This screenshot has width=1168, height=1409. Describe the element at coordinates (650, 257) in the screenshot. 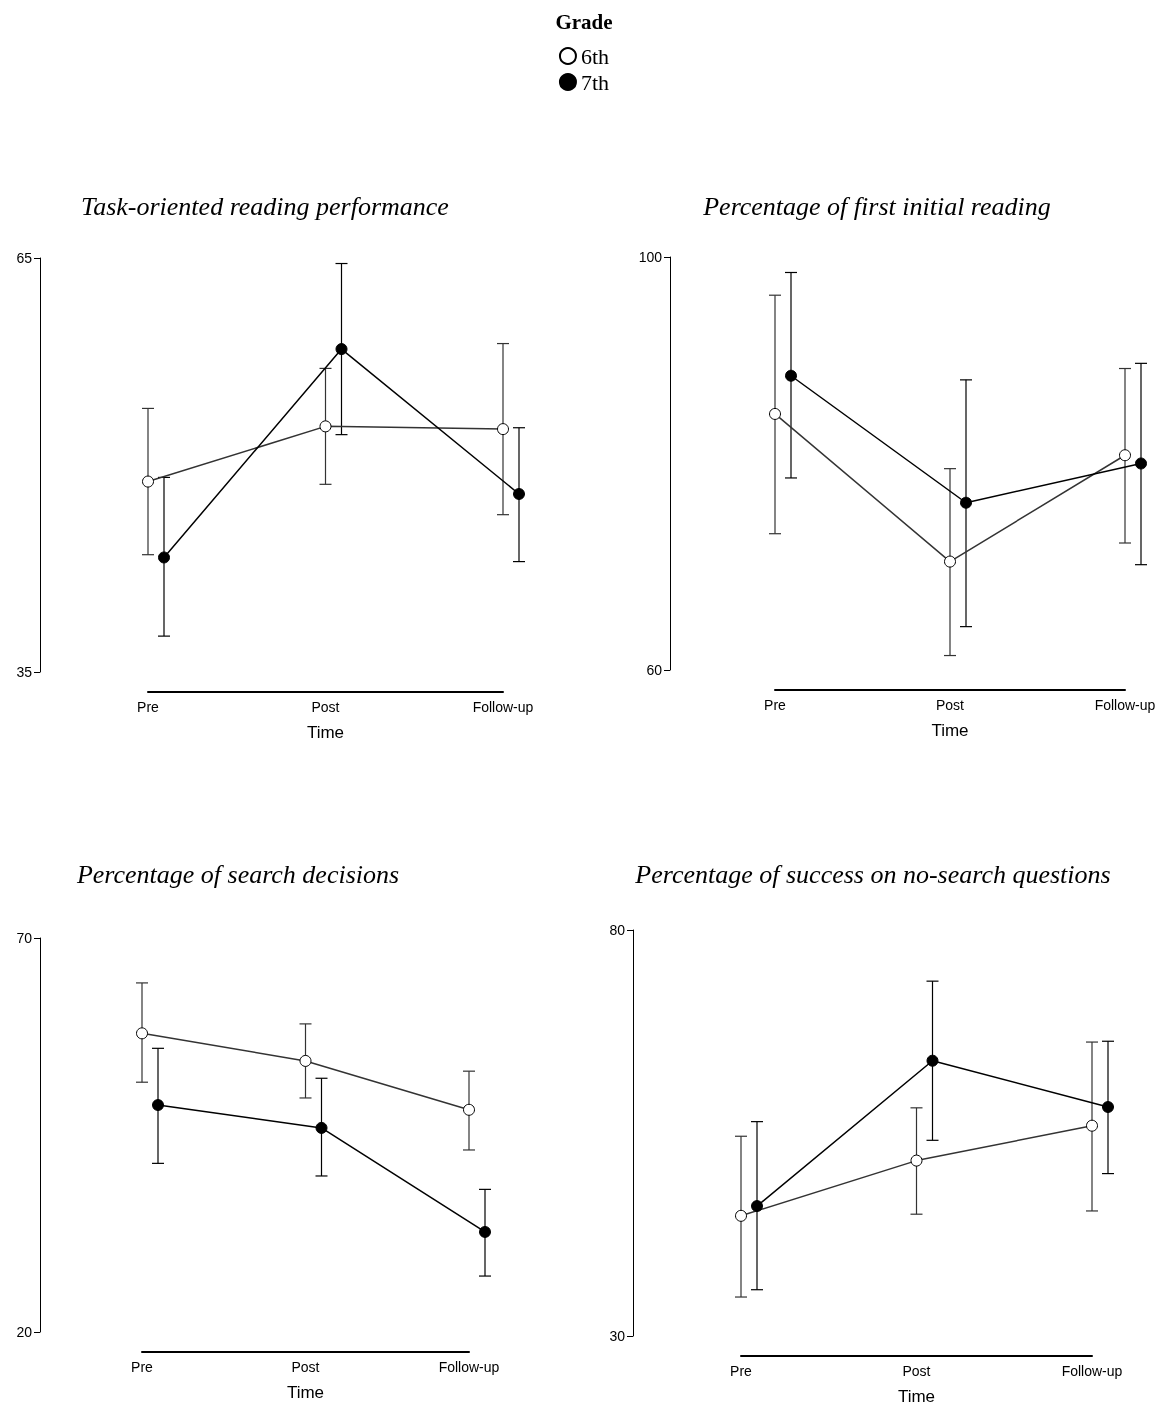

I see `y-tick-label: 100` at that location.